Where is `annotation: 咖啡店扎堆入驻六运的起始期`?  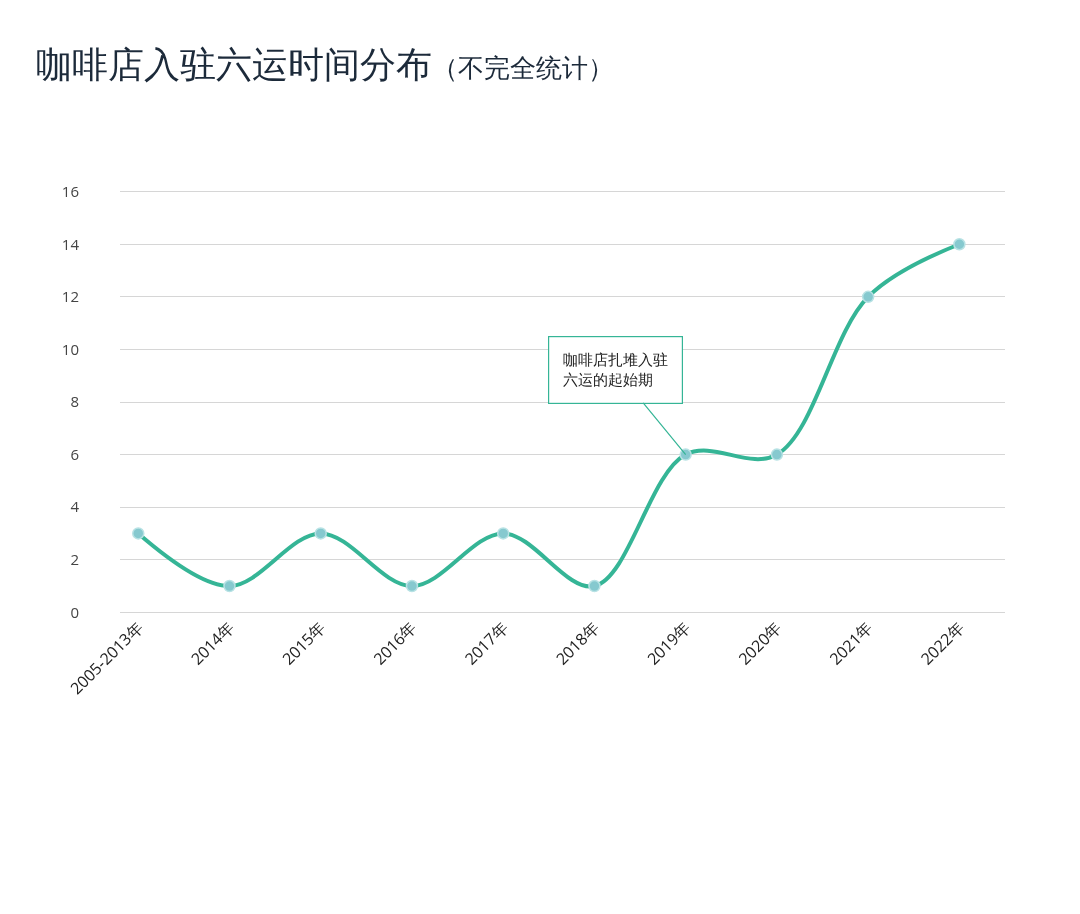
annotation: 咖啡店扎堆入驻六运的起始期 is located at coordinates (616, 370).